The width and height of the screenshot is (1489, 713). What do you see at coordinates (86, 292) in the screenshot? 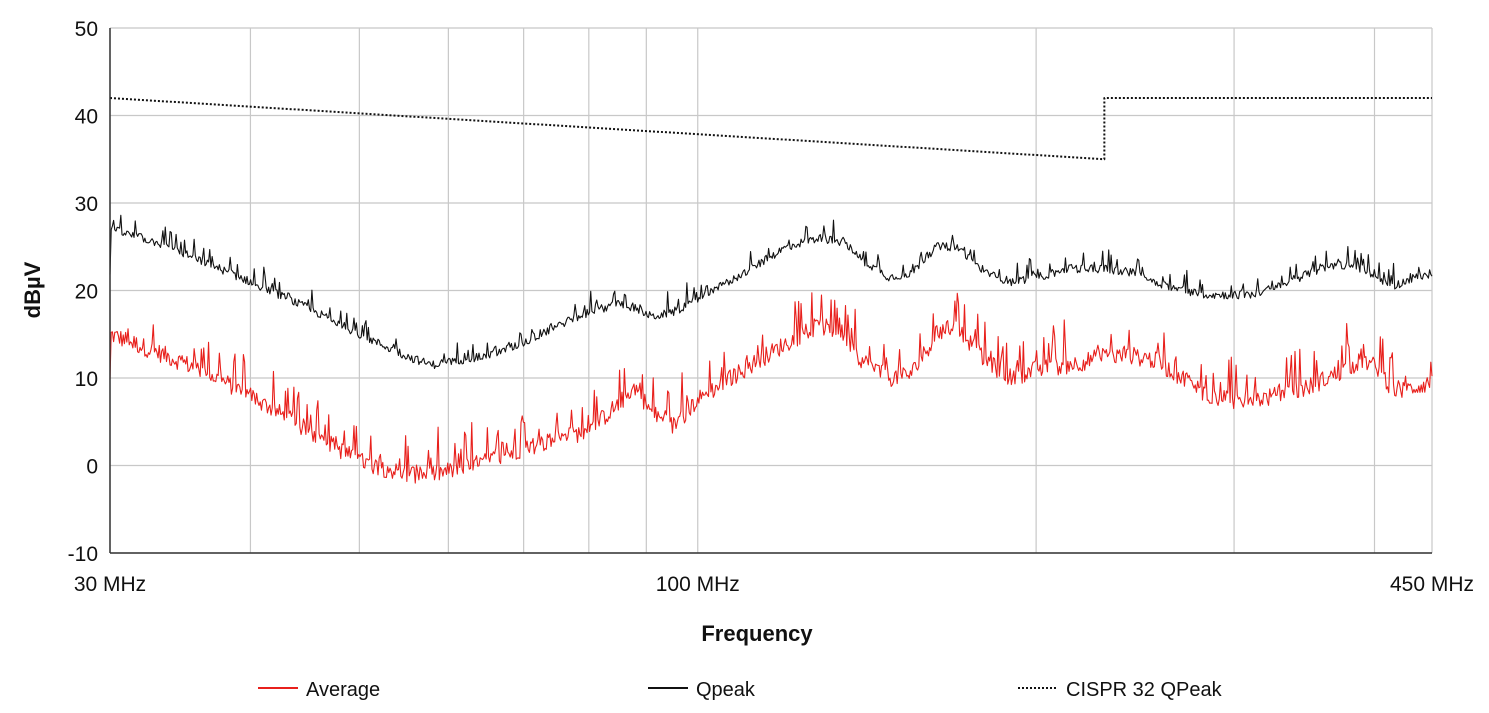
I see `y-tick-label: 20` at bounding box center [86, 292].